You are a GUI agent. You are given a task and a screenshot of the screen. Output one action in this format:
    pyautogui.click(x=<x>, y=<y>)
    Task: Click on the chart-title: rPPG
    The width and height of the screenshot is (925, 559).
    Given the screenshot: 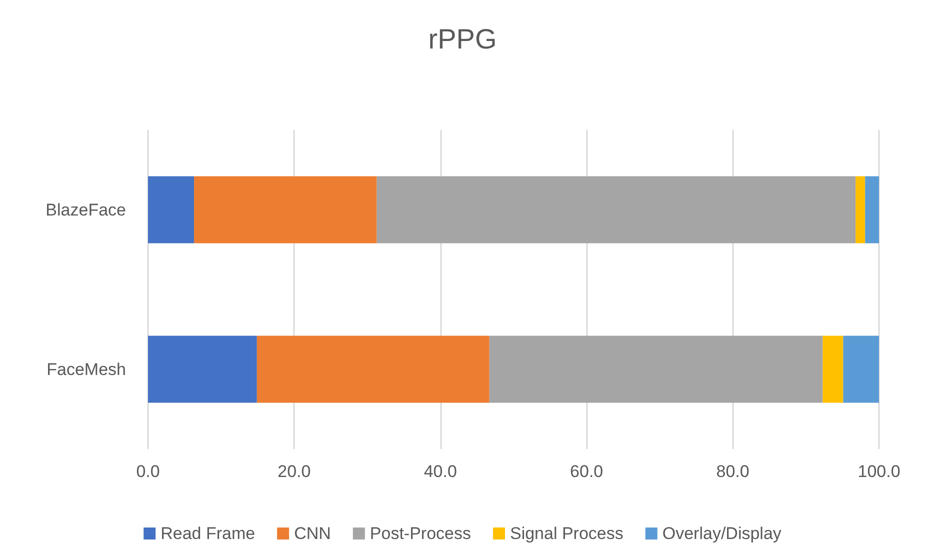 What is the action you would take?
    pyautogui.click(x=462, y=39)
    